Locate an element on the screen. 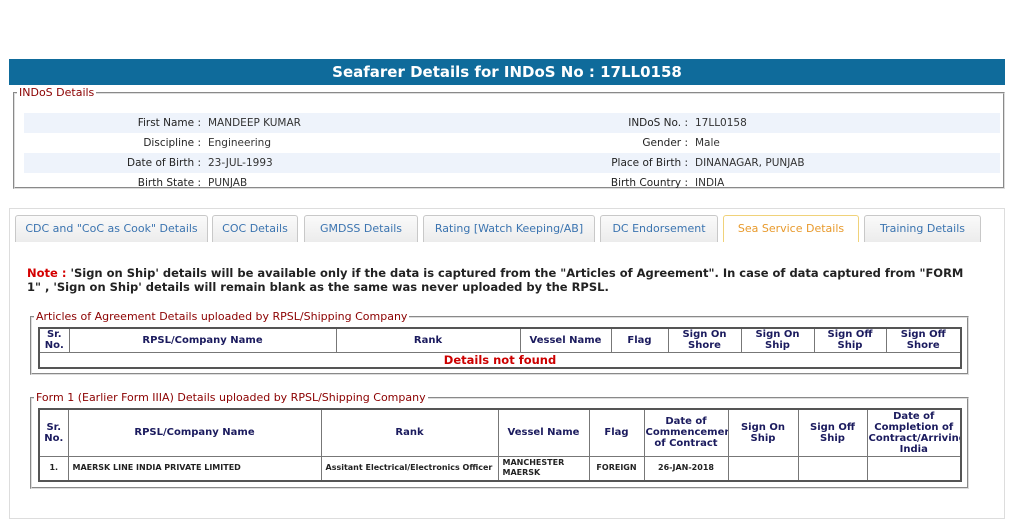 The image size is (1012, 528). table-cell: MANCHESTER MAERSK is located at coordinates (543, 468).